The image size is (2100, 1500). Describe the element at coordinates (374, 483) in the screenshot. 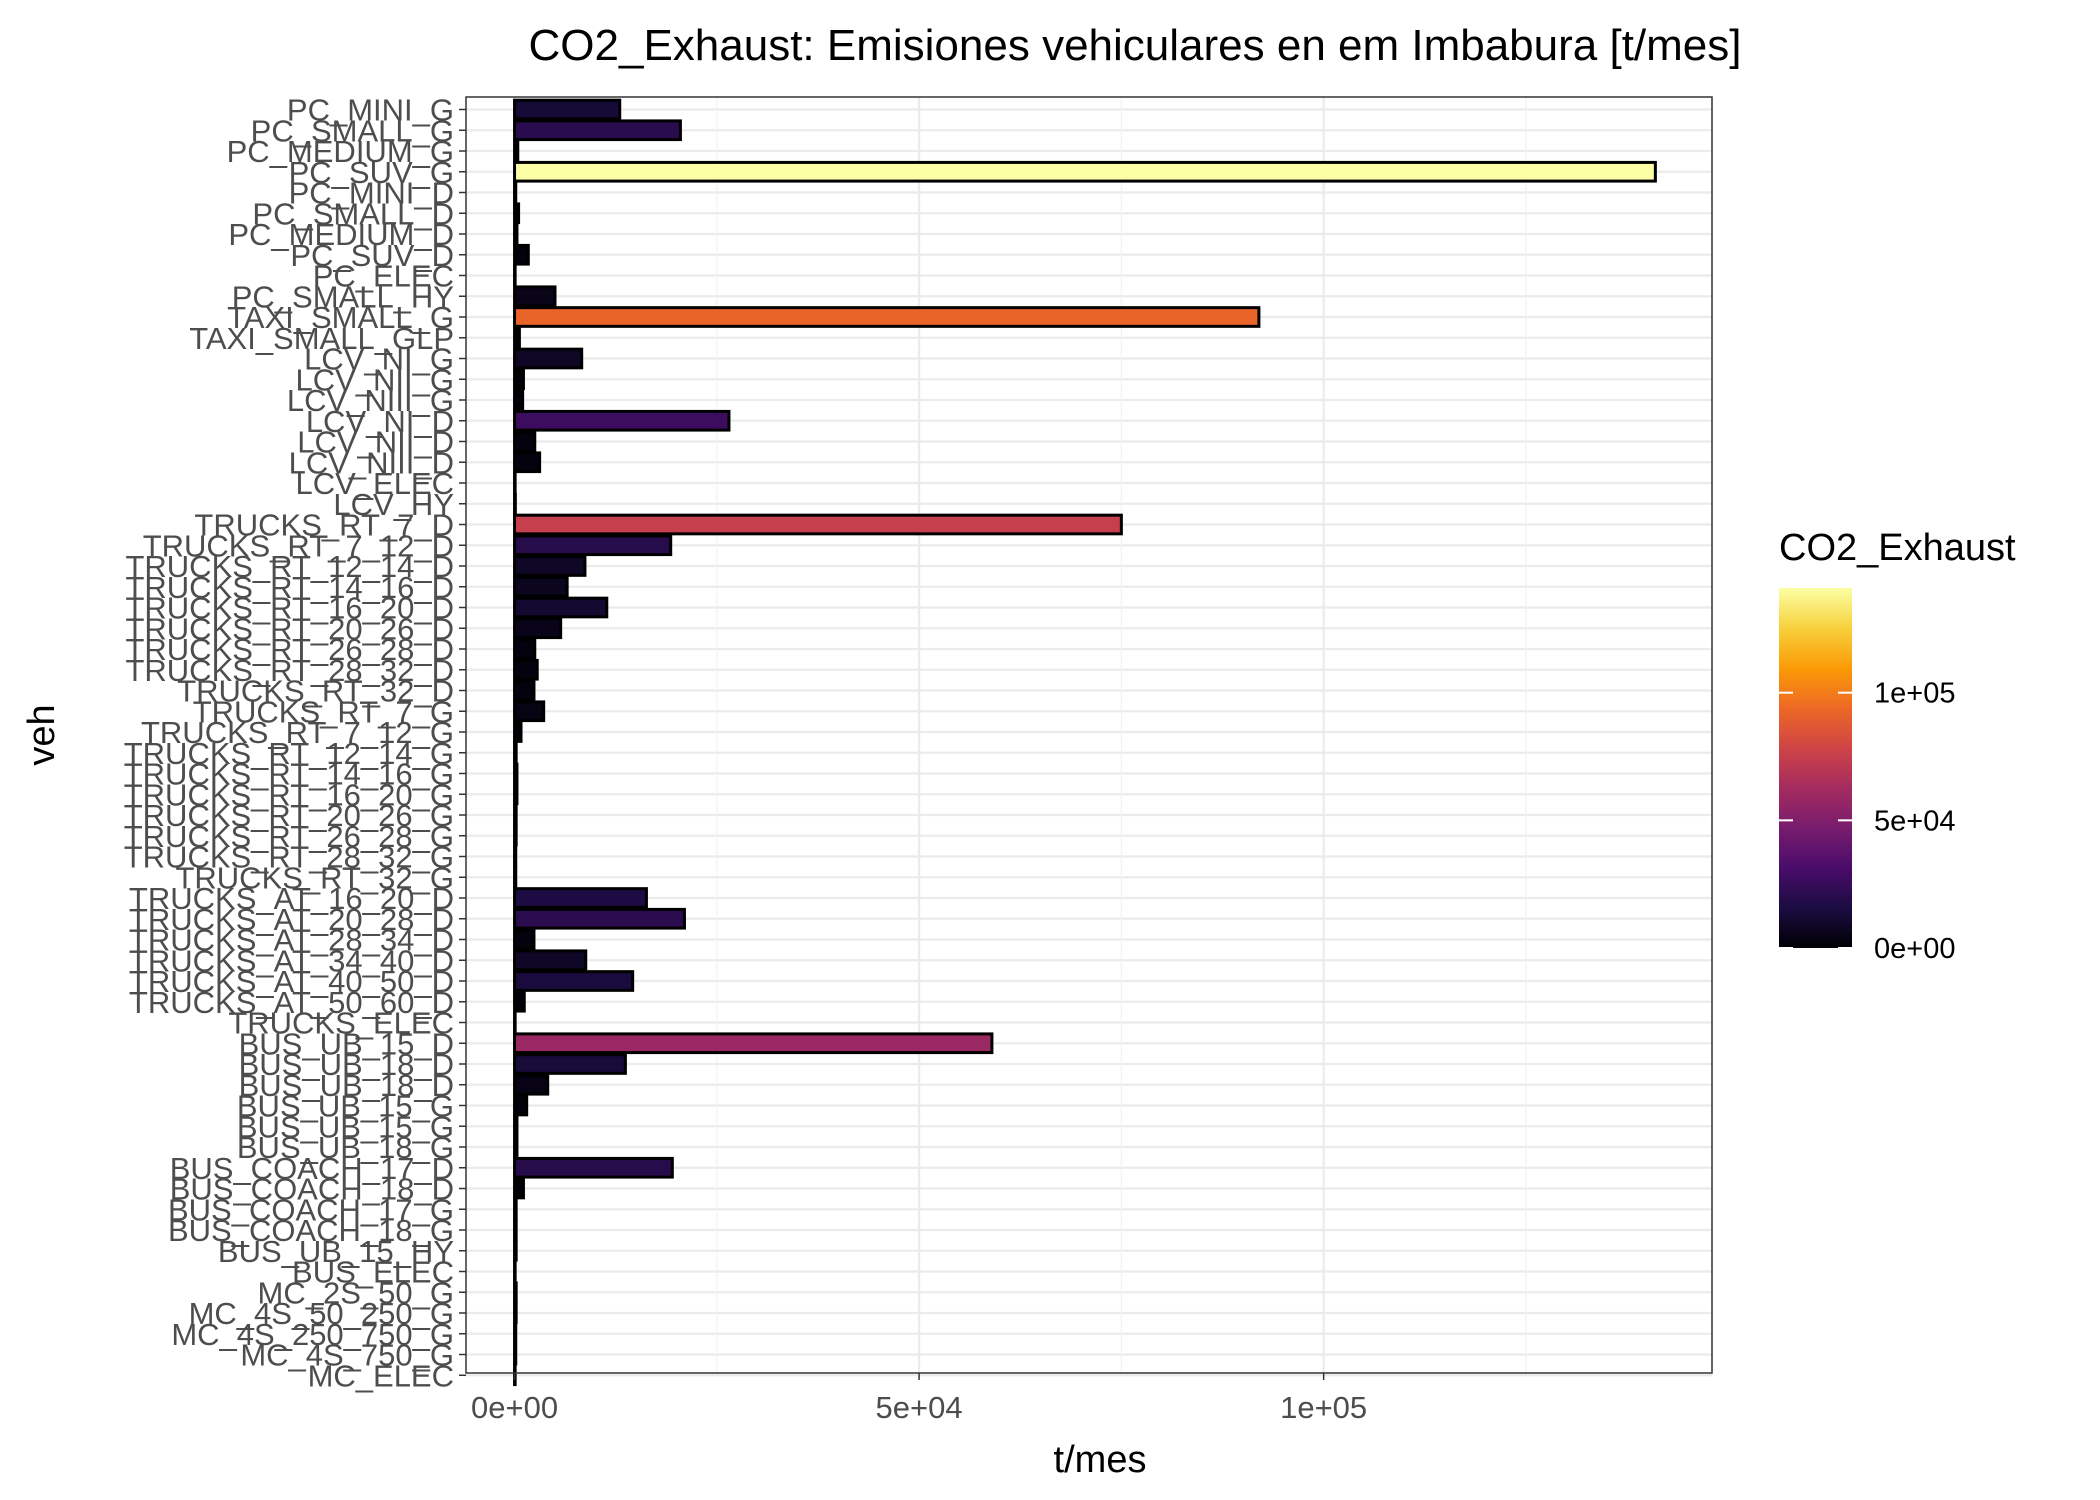

I see `y-tick-label: LCV_ELEC` at that location.